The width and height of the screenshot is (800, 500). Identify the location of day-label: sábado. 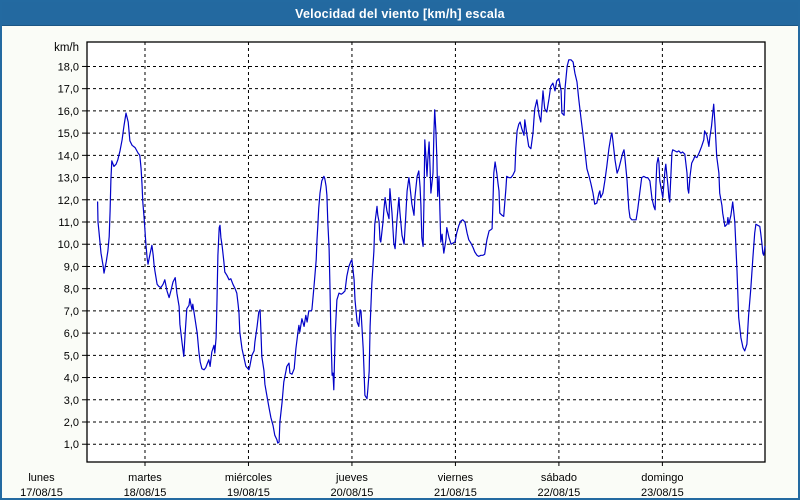
(559, 478).